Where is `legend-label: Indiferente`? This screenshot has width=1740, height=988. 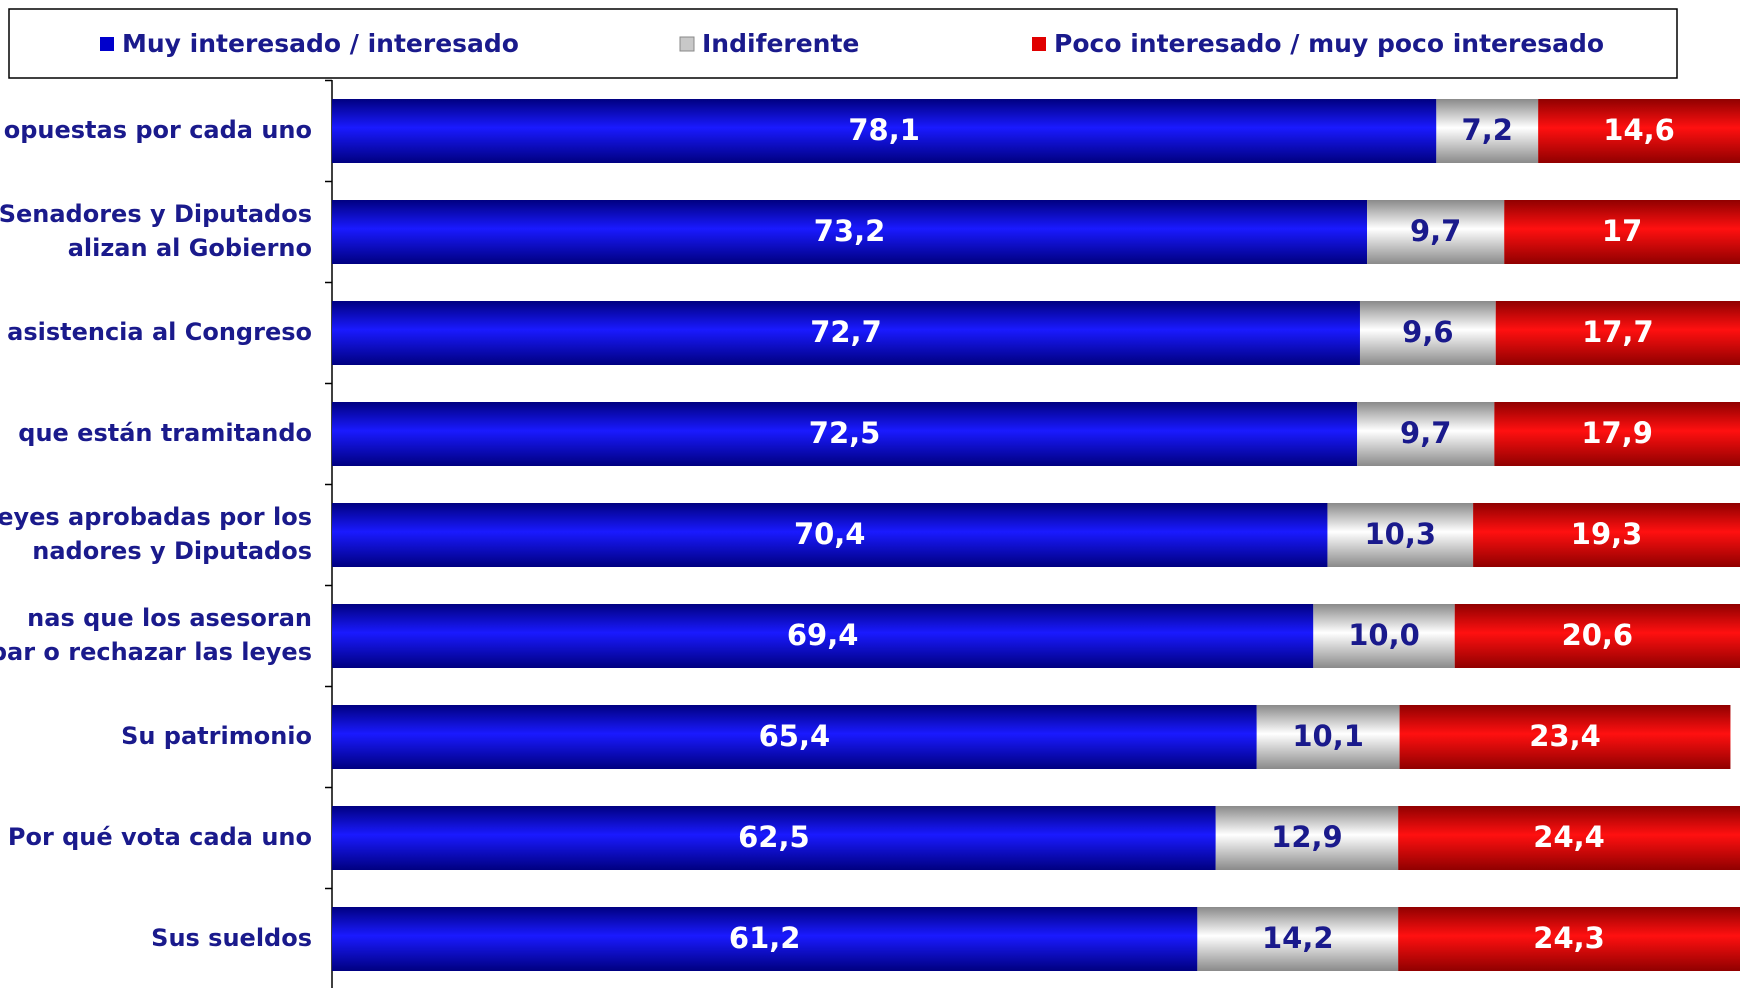 legend-label: Indiferente is located at coordinates (780, 43).